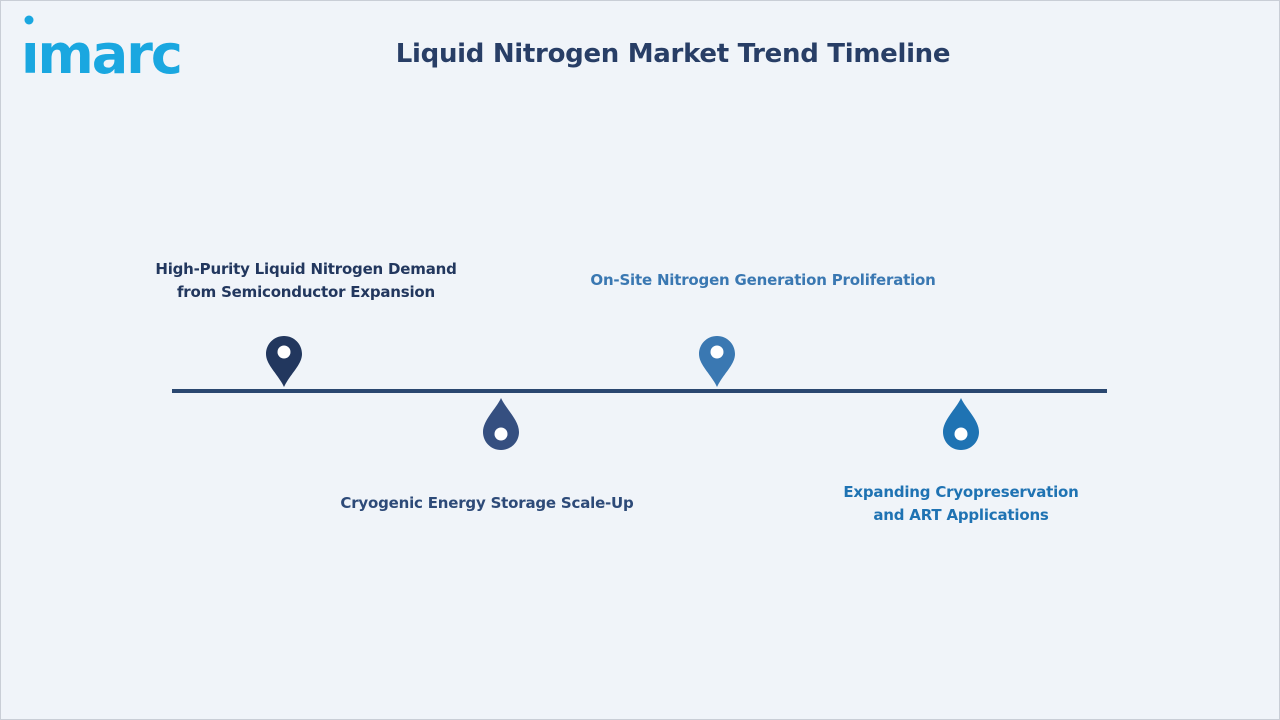 This screenshot has height=720, width=1280. I want to click on imarc-logo: imarc, so click(116, 48).